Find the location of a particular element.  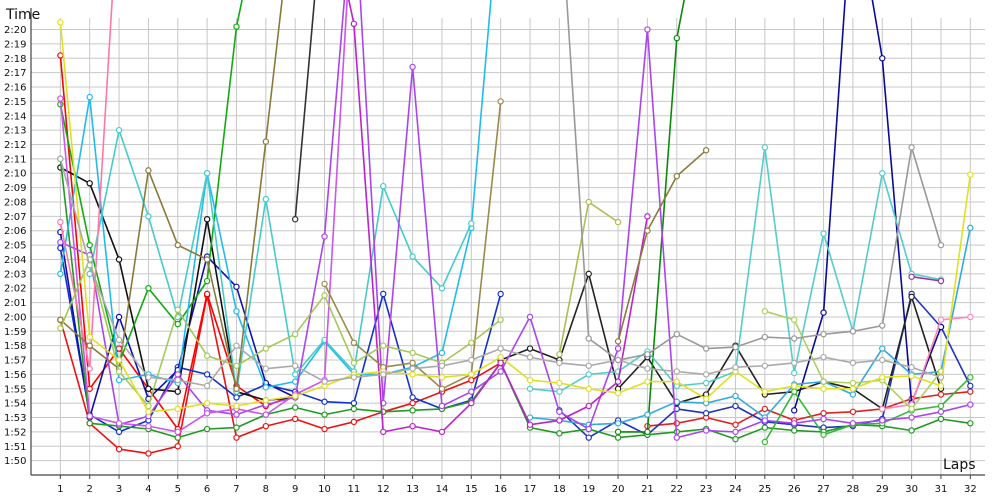

y-tick-label: 2:16 is located at coordinates (15, 88).